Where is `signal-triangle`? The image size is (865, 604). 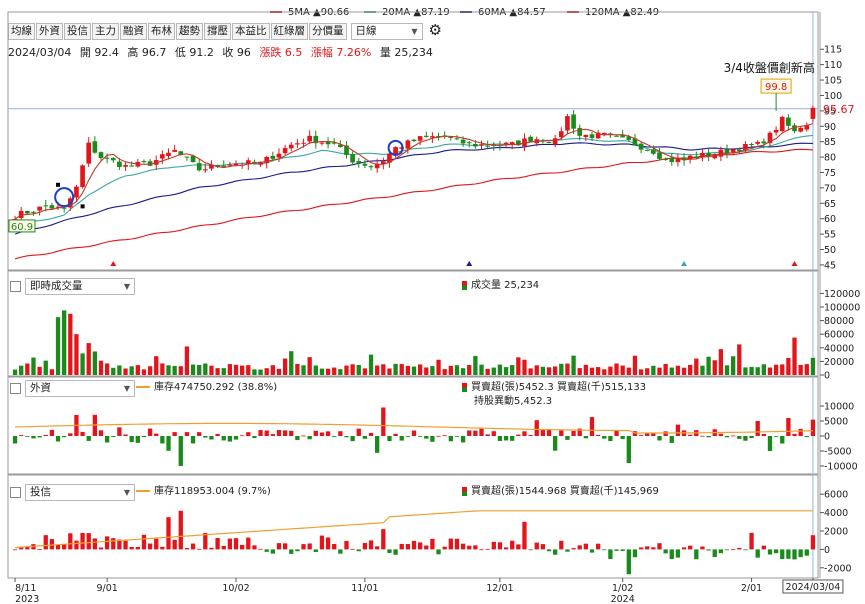 signal-triangle is located at coordinates (684, 263).